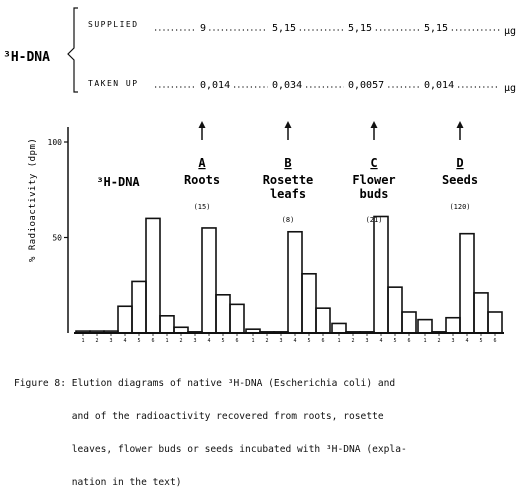 This screenshot has width=528, height=499. I want to click on panel-title: Seeds, so click(460, 180).